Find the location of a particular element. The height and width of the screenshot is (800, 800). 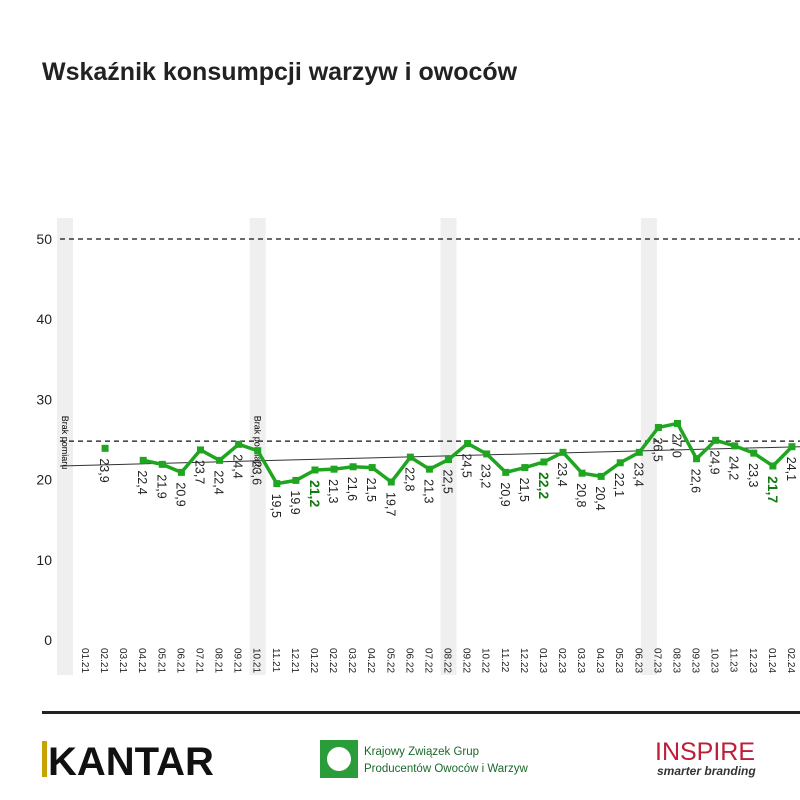

x-tick-label: 11.23 is located at coordinates (733, 660).